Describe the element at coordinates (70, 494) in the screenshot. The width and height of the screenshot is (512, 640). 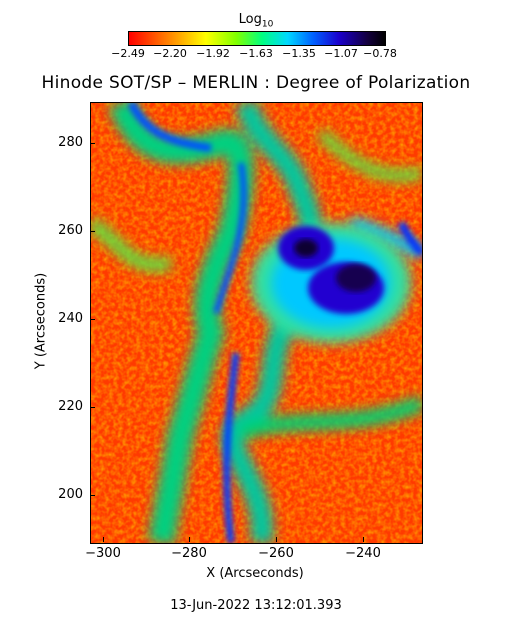
I see `y-tick-label: 200` at that location.